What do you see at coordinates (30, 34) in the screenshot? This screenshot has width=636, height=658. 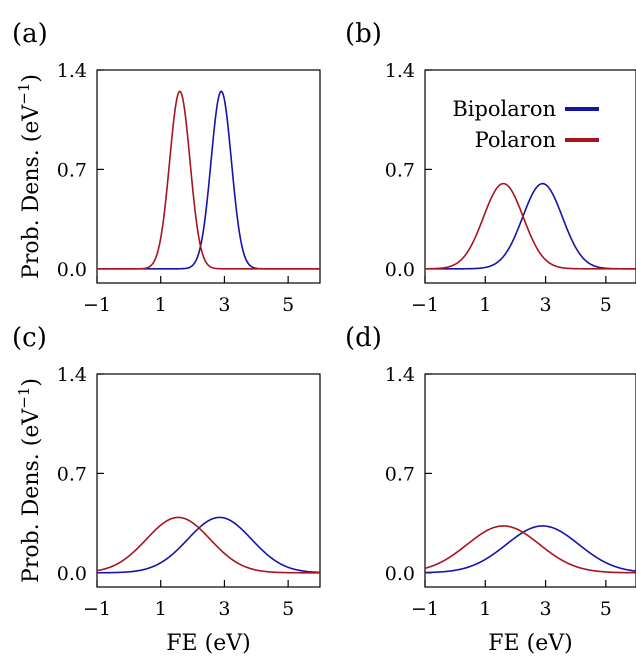 I see `panel-label: (a)` at bounding box center [30, 34].